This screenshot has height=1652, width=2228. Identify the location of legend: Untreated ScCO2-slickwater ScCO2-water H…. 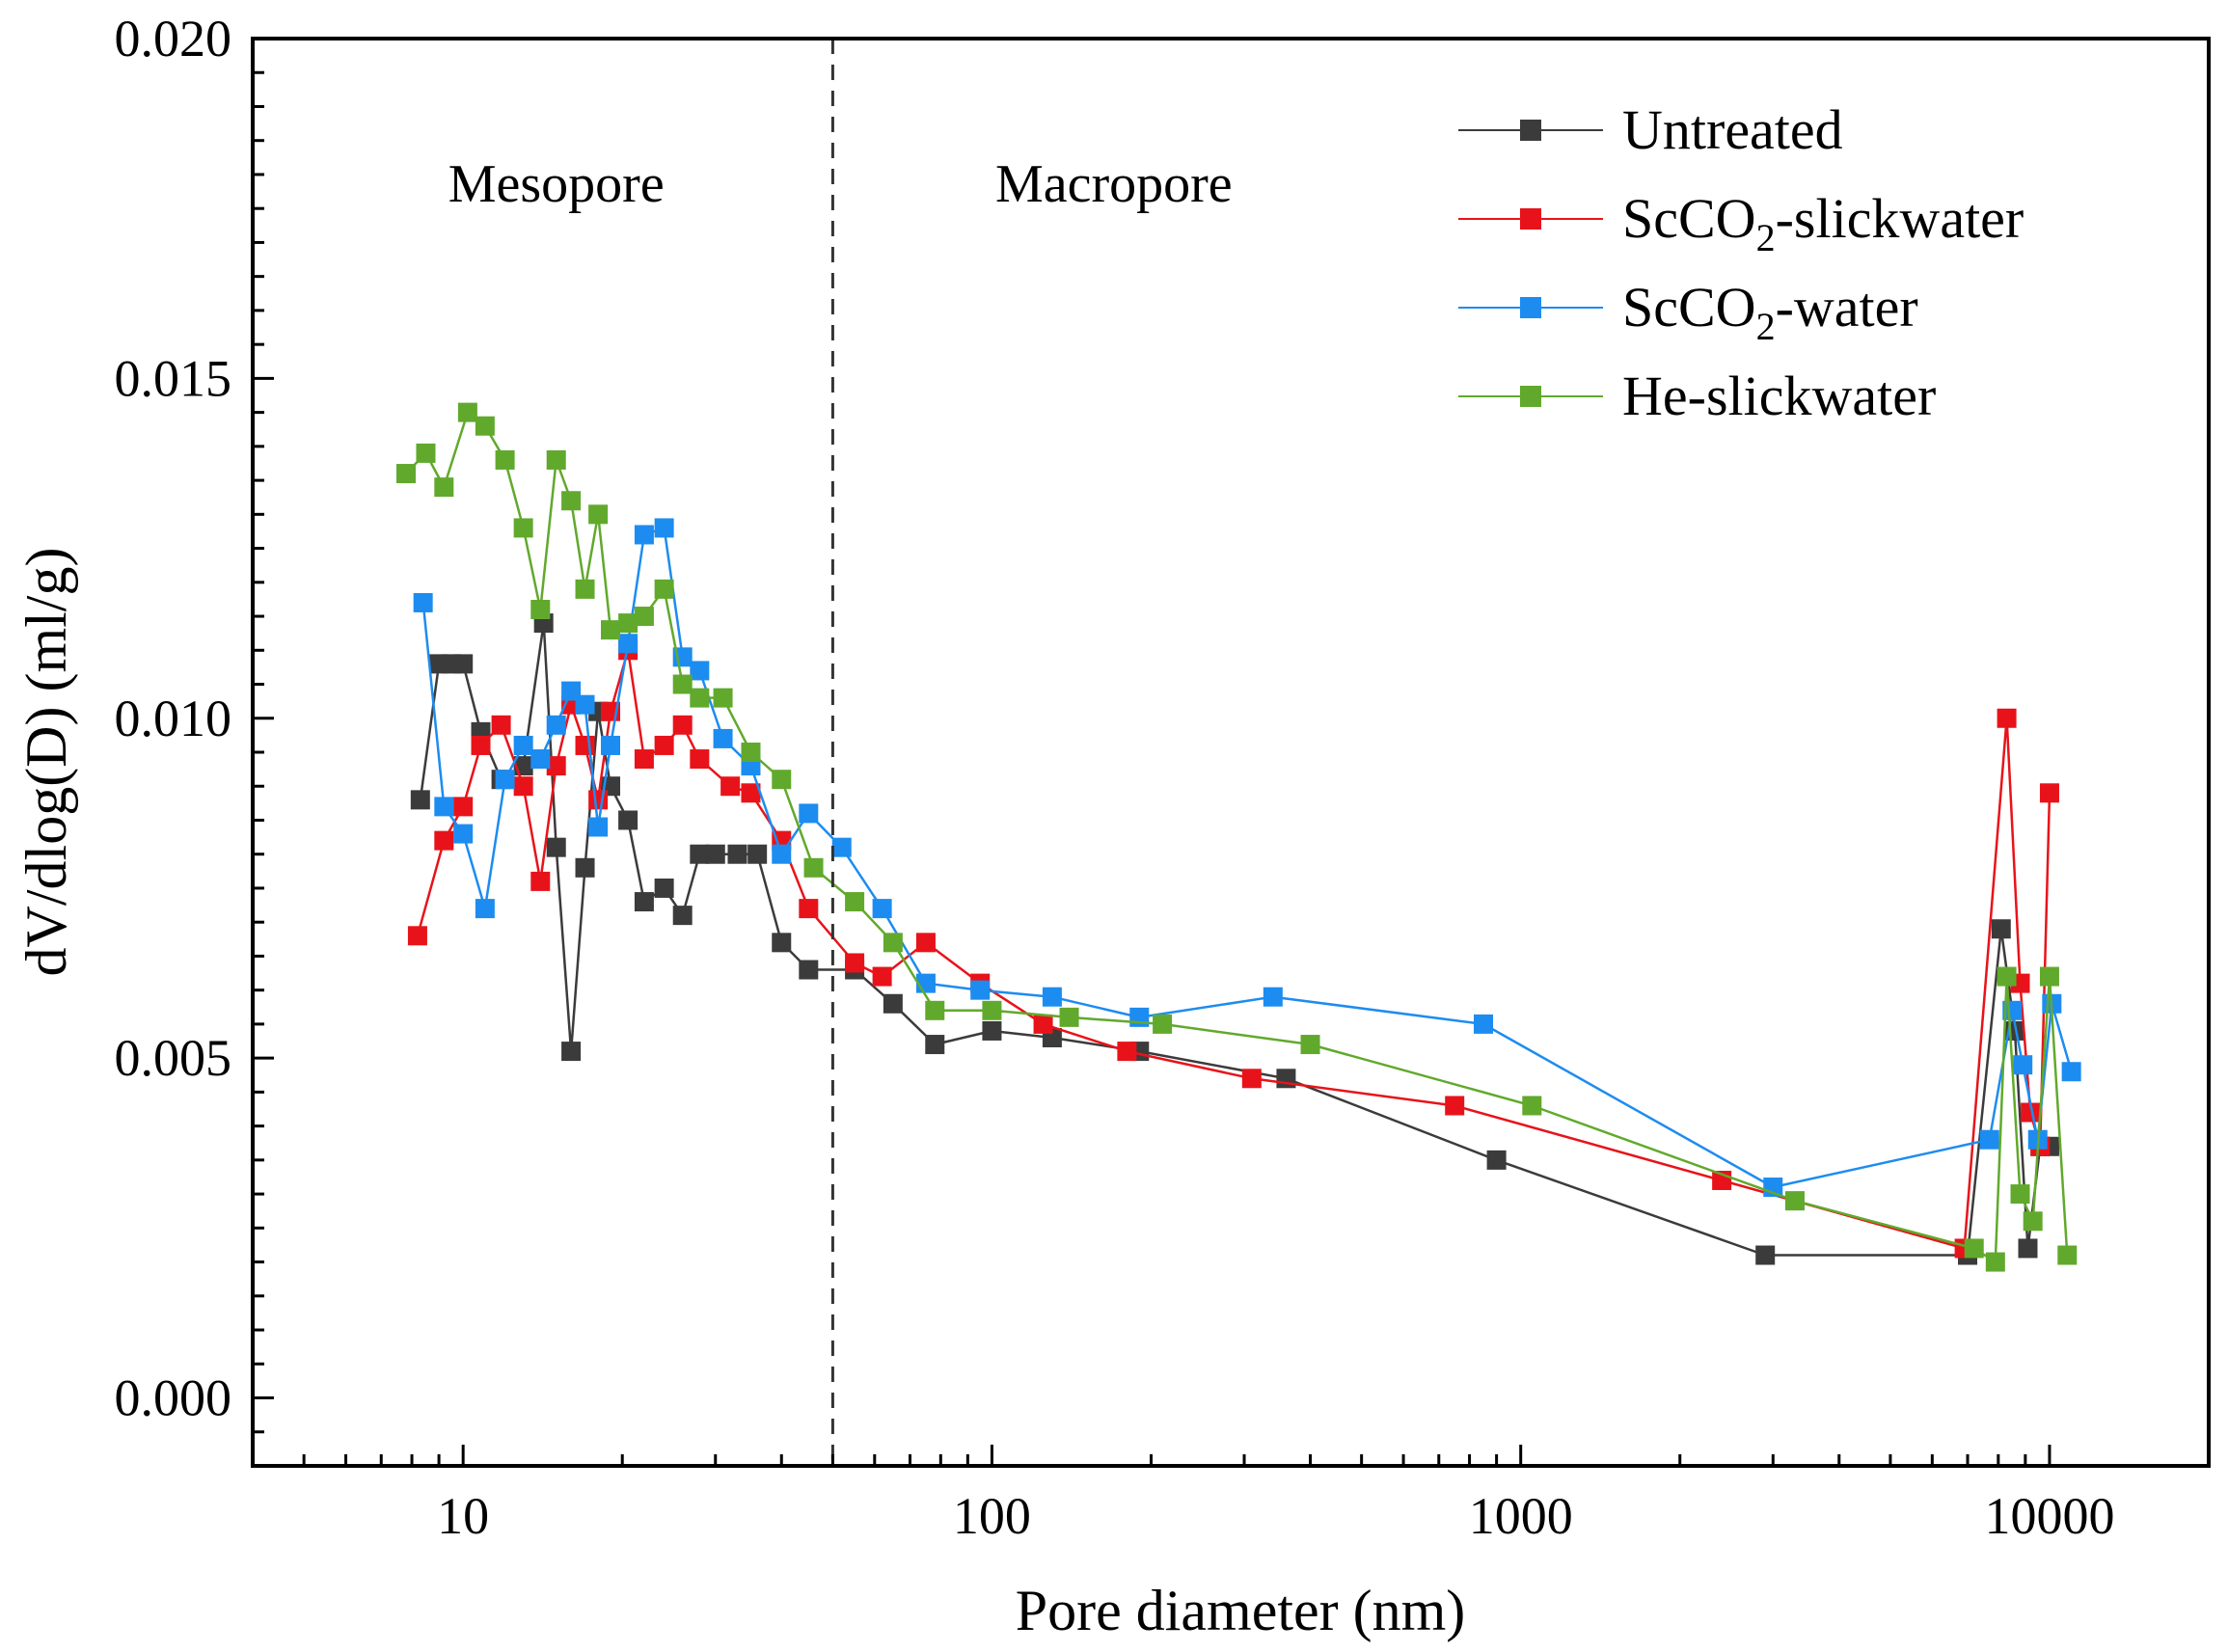
(1741, 262).